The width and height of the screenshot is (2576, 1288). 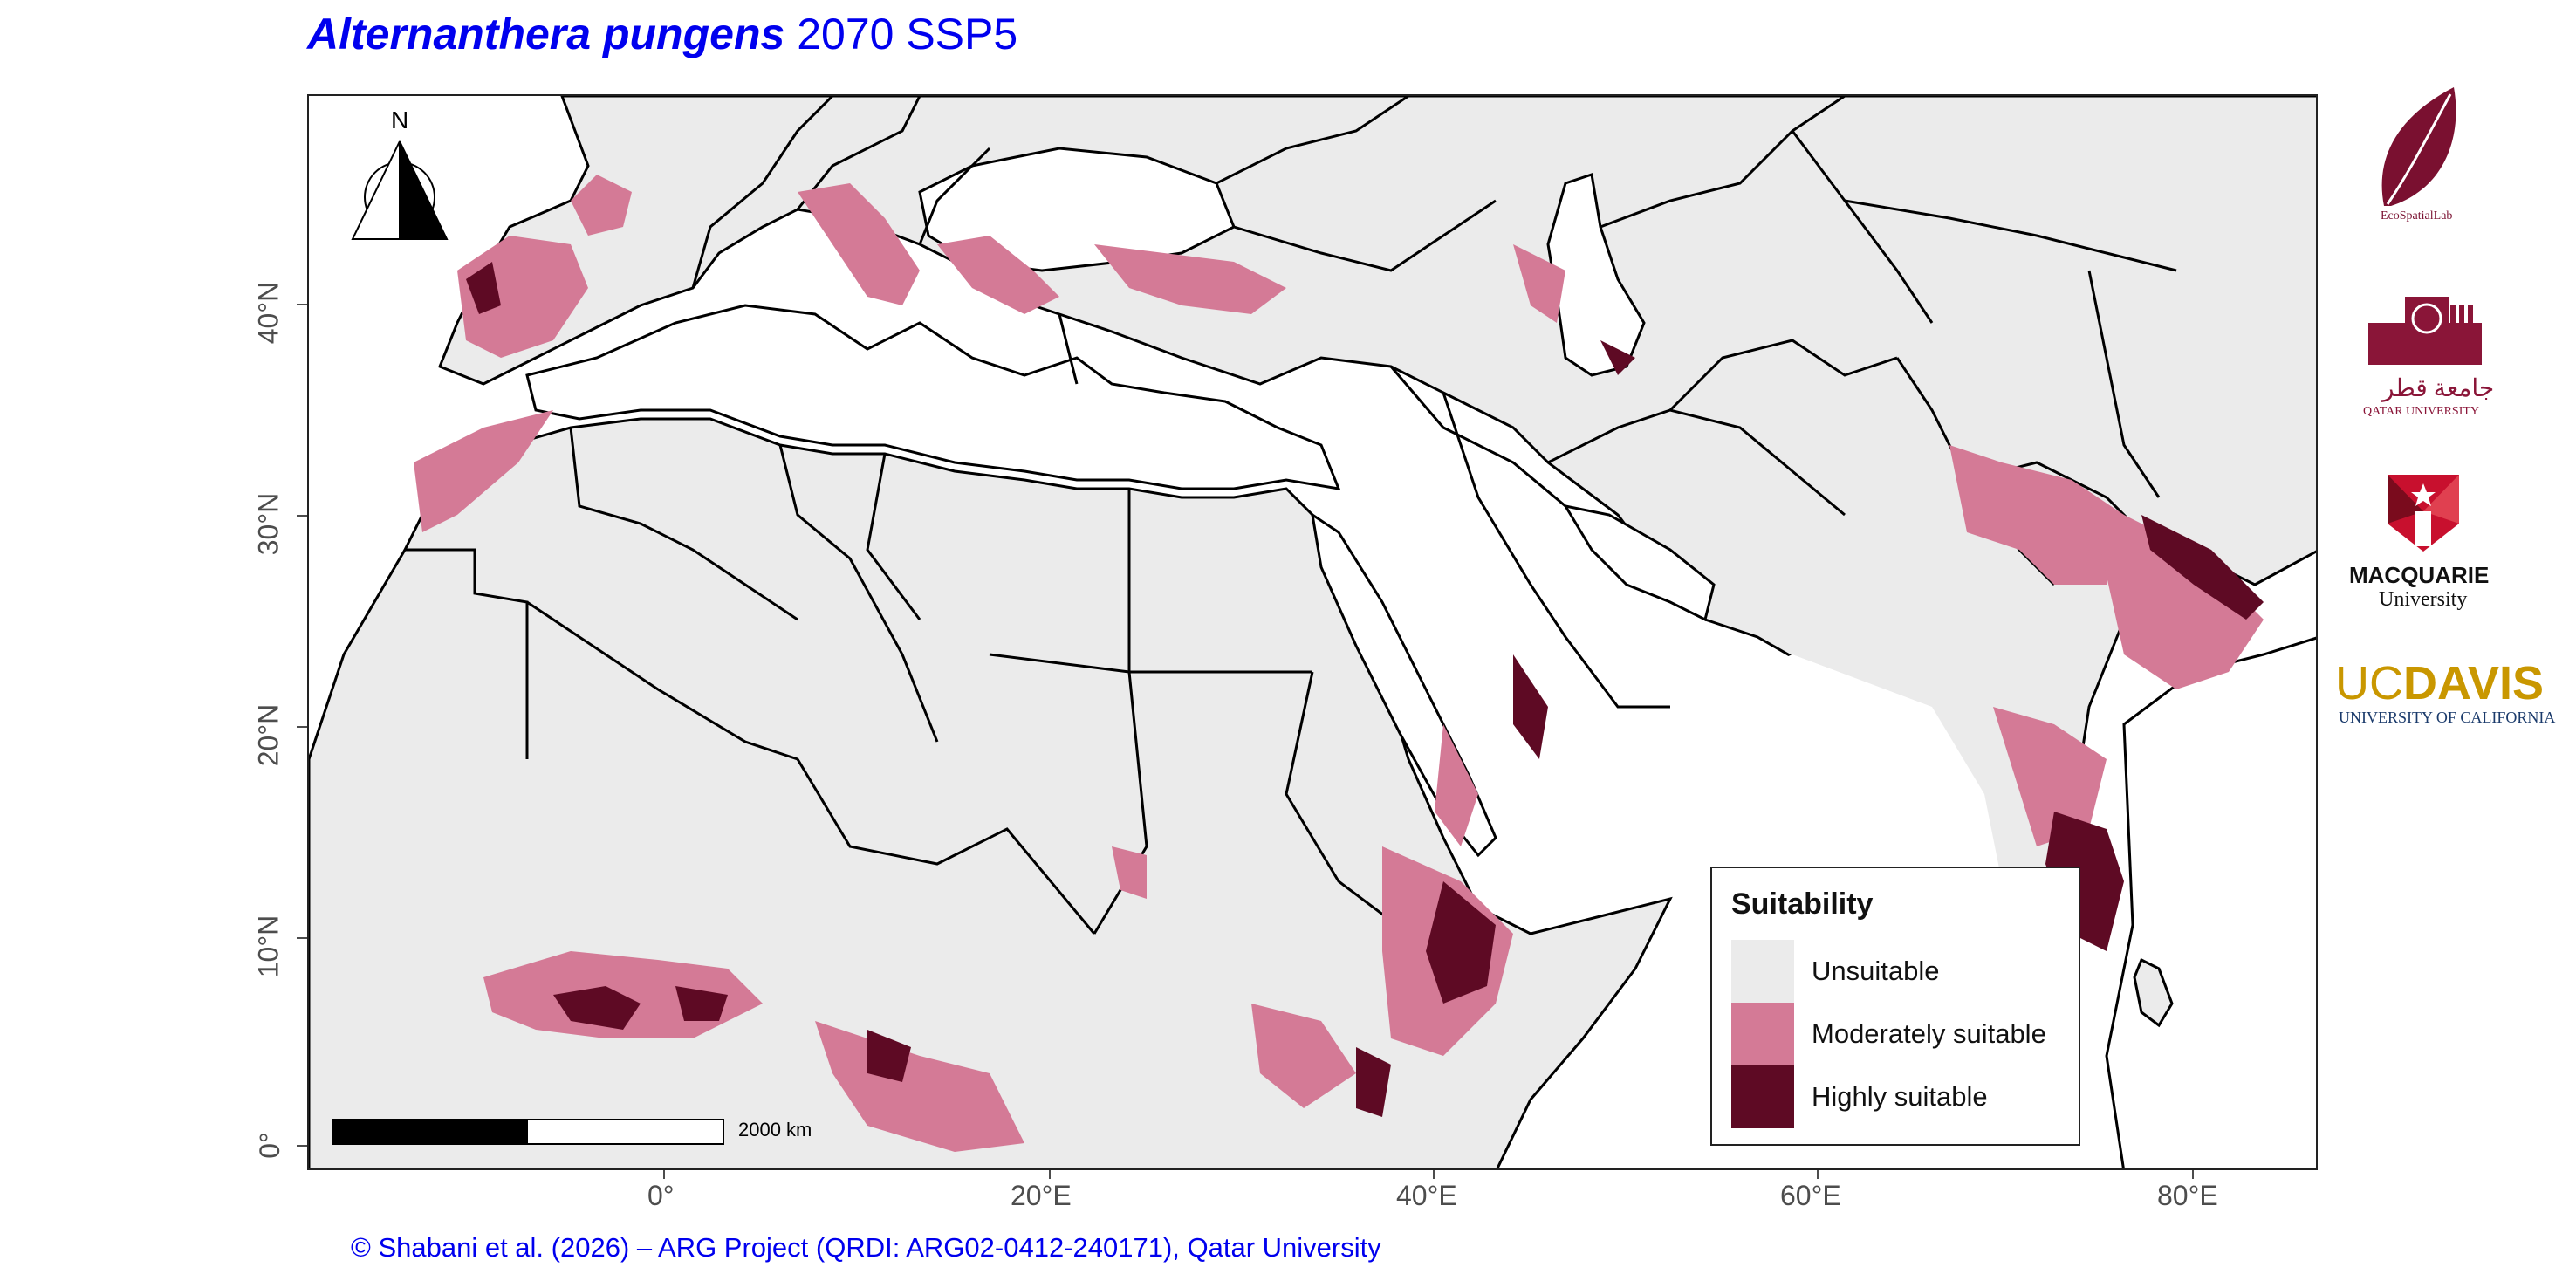 I want to click on qatar-university-arabic: جامعة قطر, so click(x=2439, y=389).